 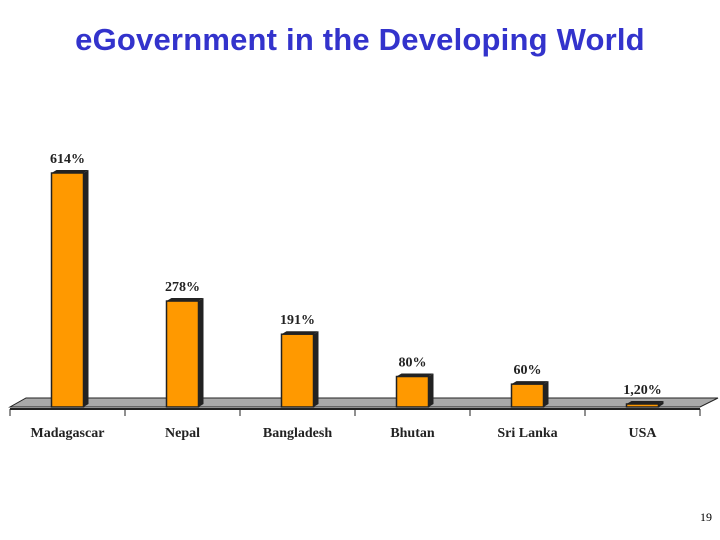 I want to click on x-tick-label: Nepal, so click(x=182, y=433).